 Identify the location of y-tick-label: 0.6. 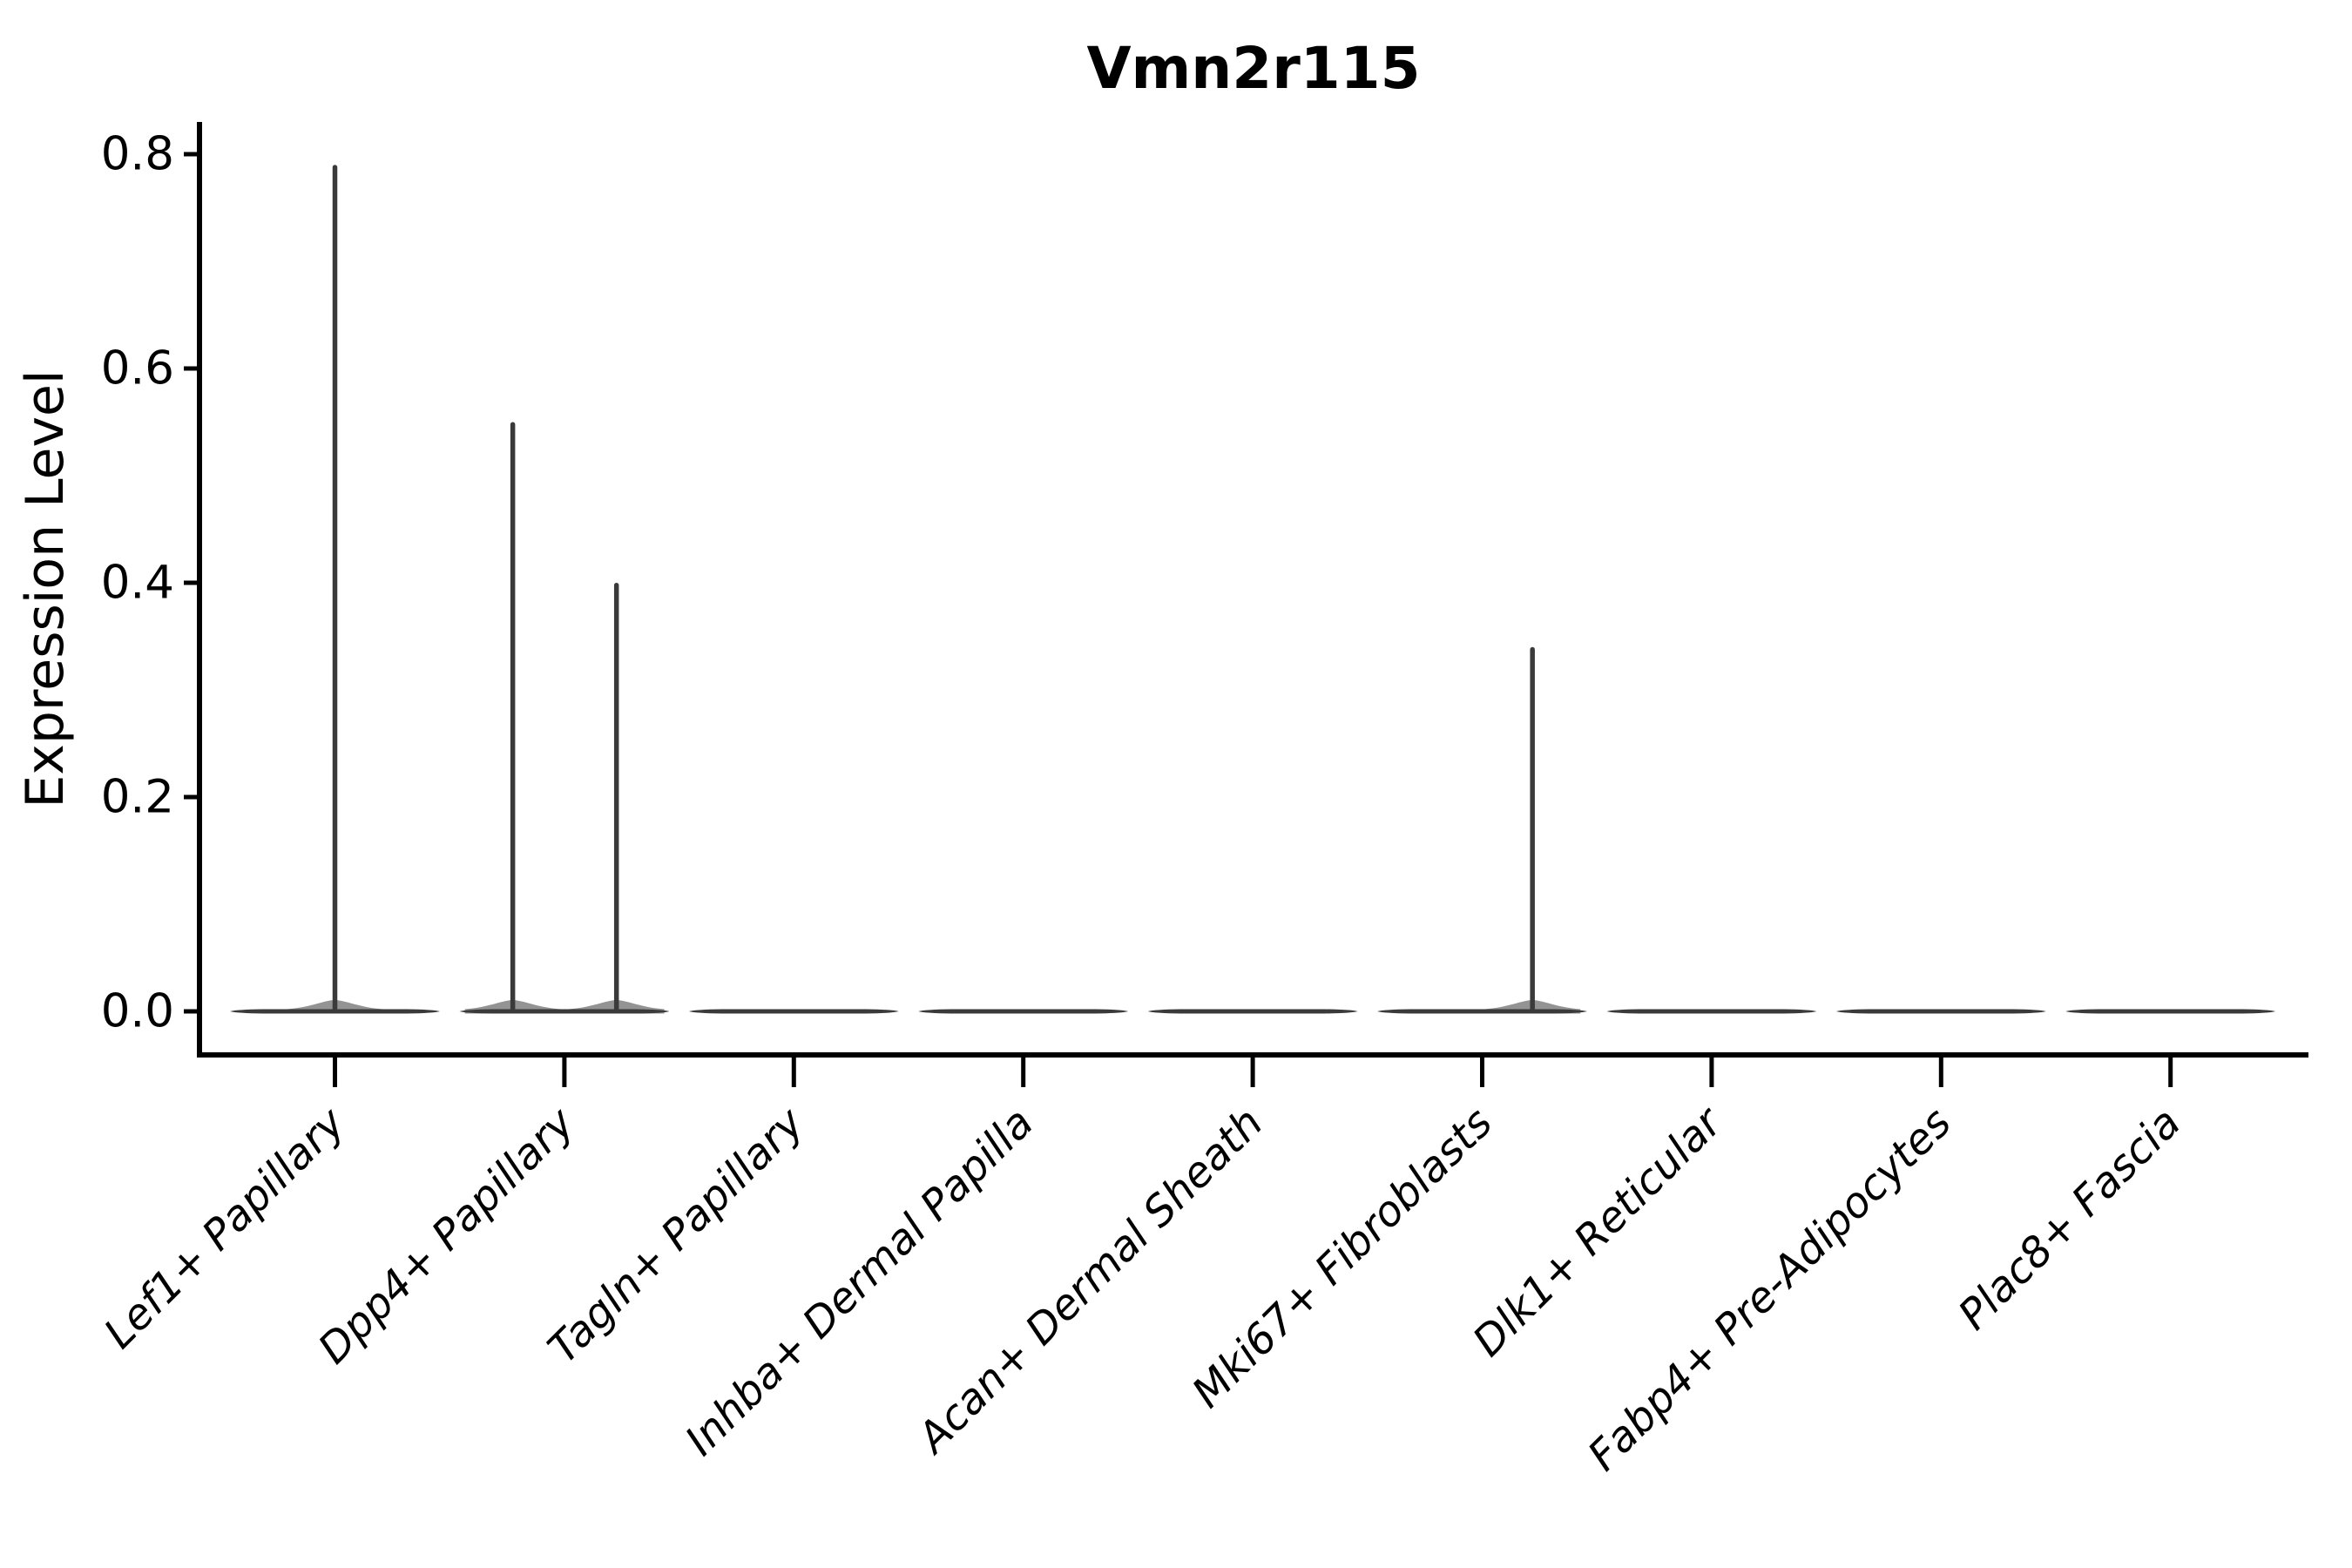
(137, 368).